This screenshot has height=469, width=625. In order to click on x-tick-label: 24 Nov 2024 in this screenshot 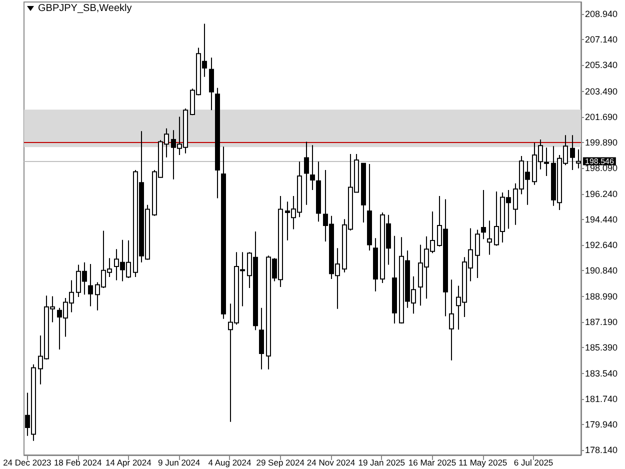, I will do `click(331, 463)`.